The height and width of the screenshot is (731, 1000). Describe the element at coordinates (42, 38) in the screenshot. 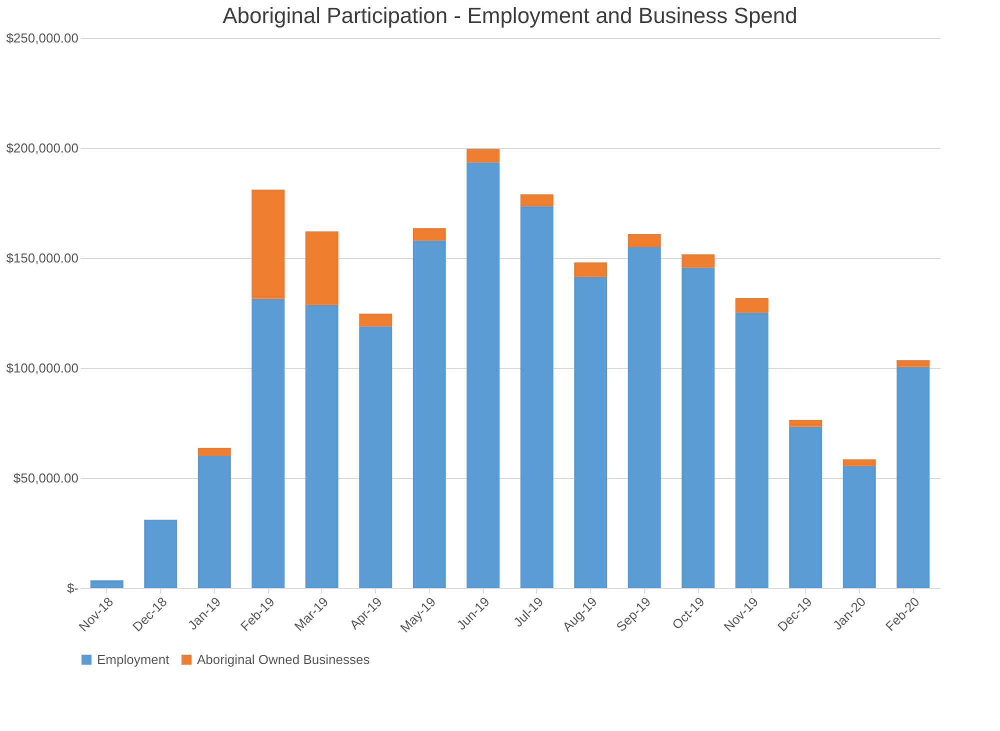

I see `y-tick-label: $250,000.00` at that location.